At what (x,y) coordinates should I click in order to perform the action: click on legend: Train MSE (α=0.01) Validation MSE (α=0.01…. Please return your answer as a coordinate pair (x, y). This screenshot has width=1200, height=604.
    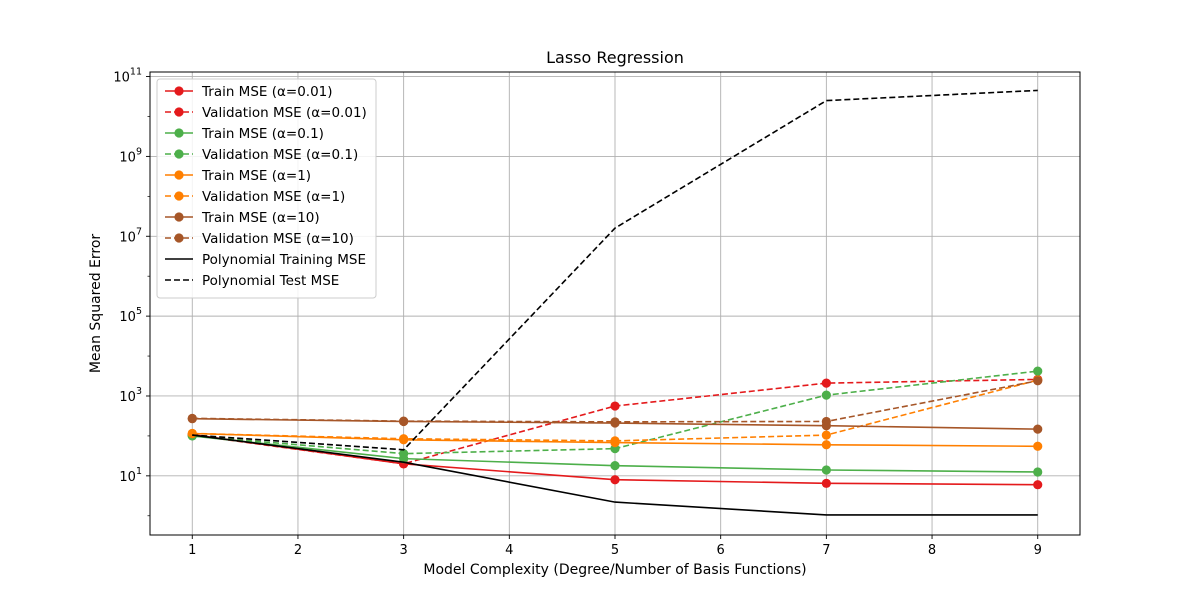
    Looking at the image, I should click on (266, 188).